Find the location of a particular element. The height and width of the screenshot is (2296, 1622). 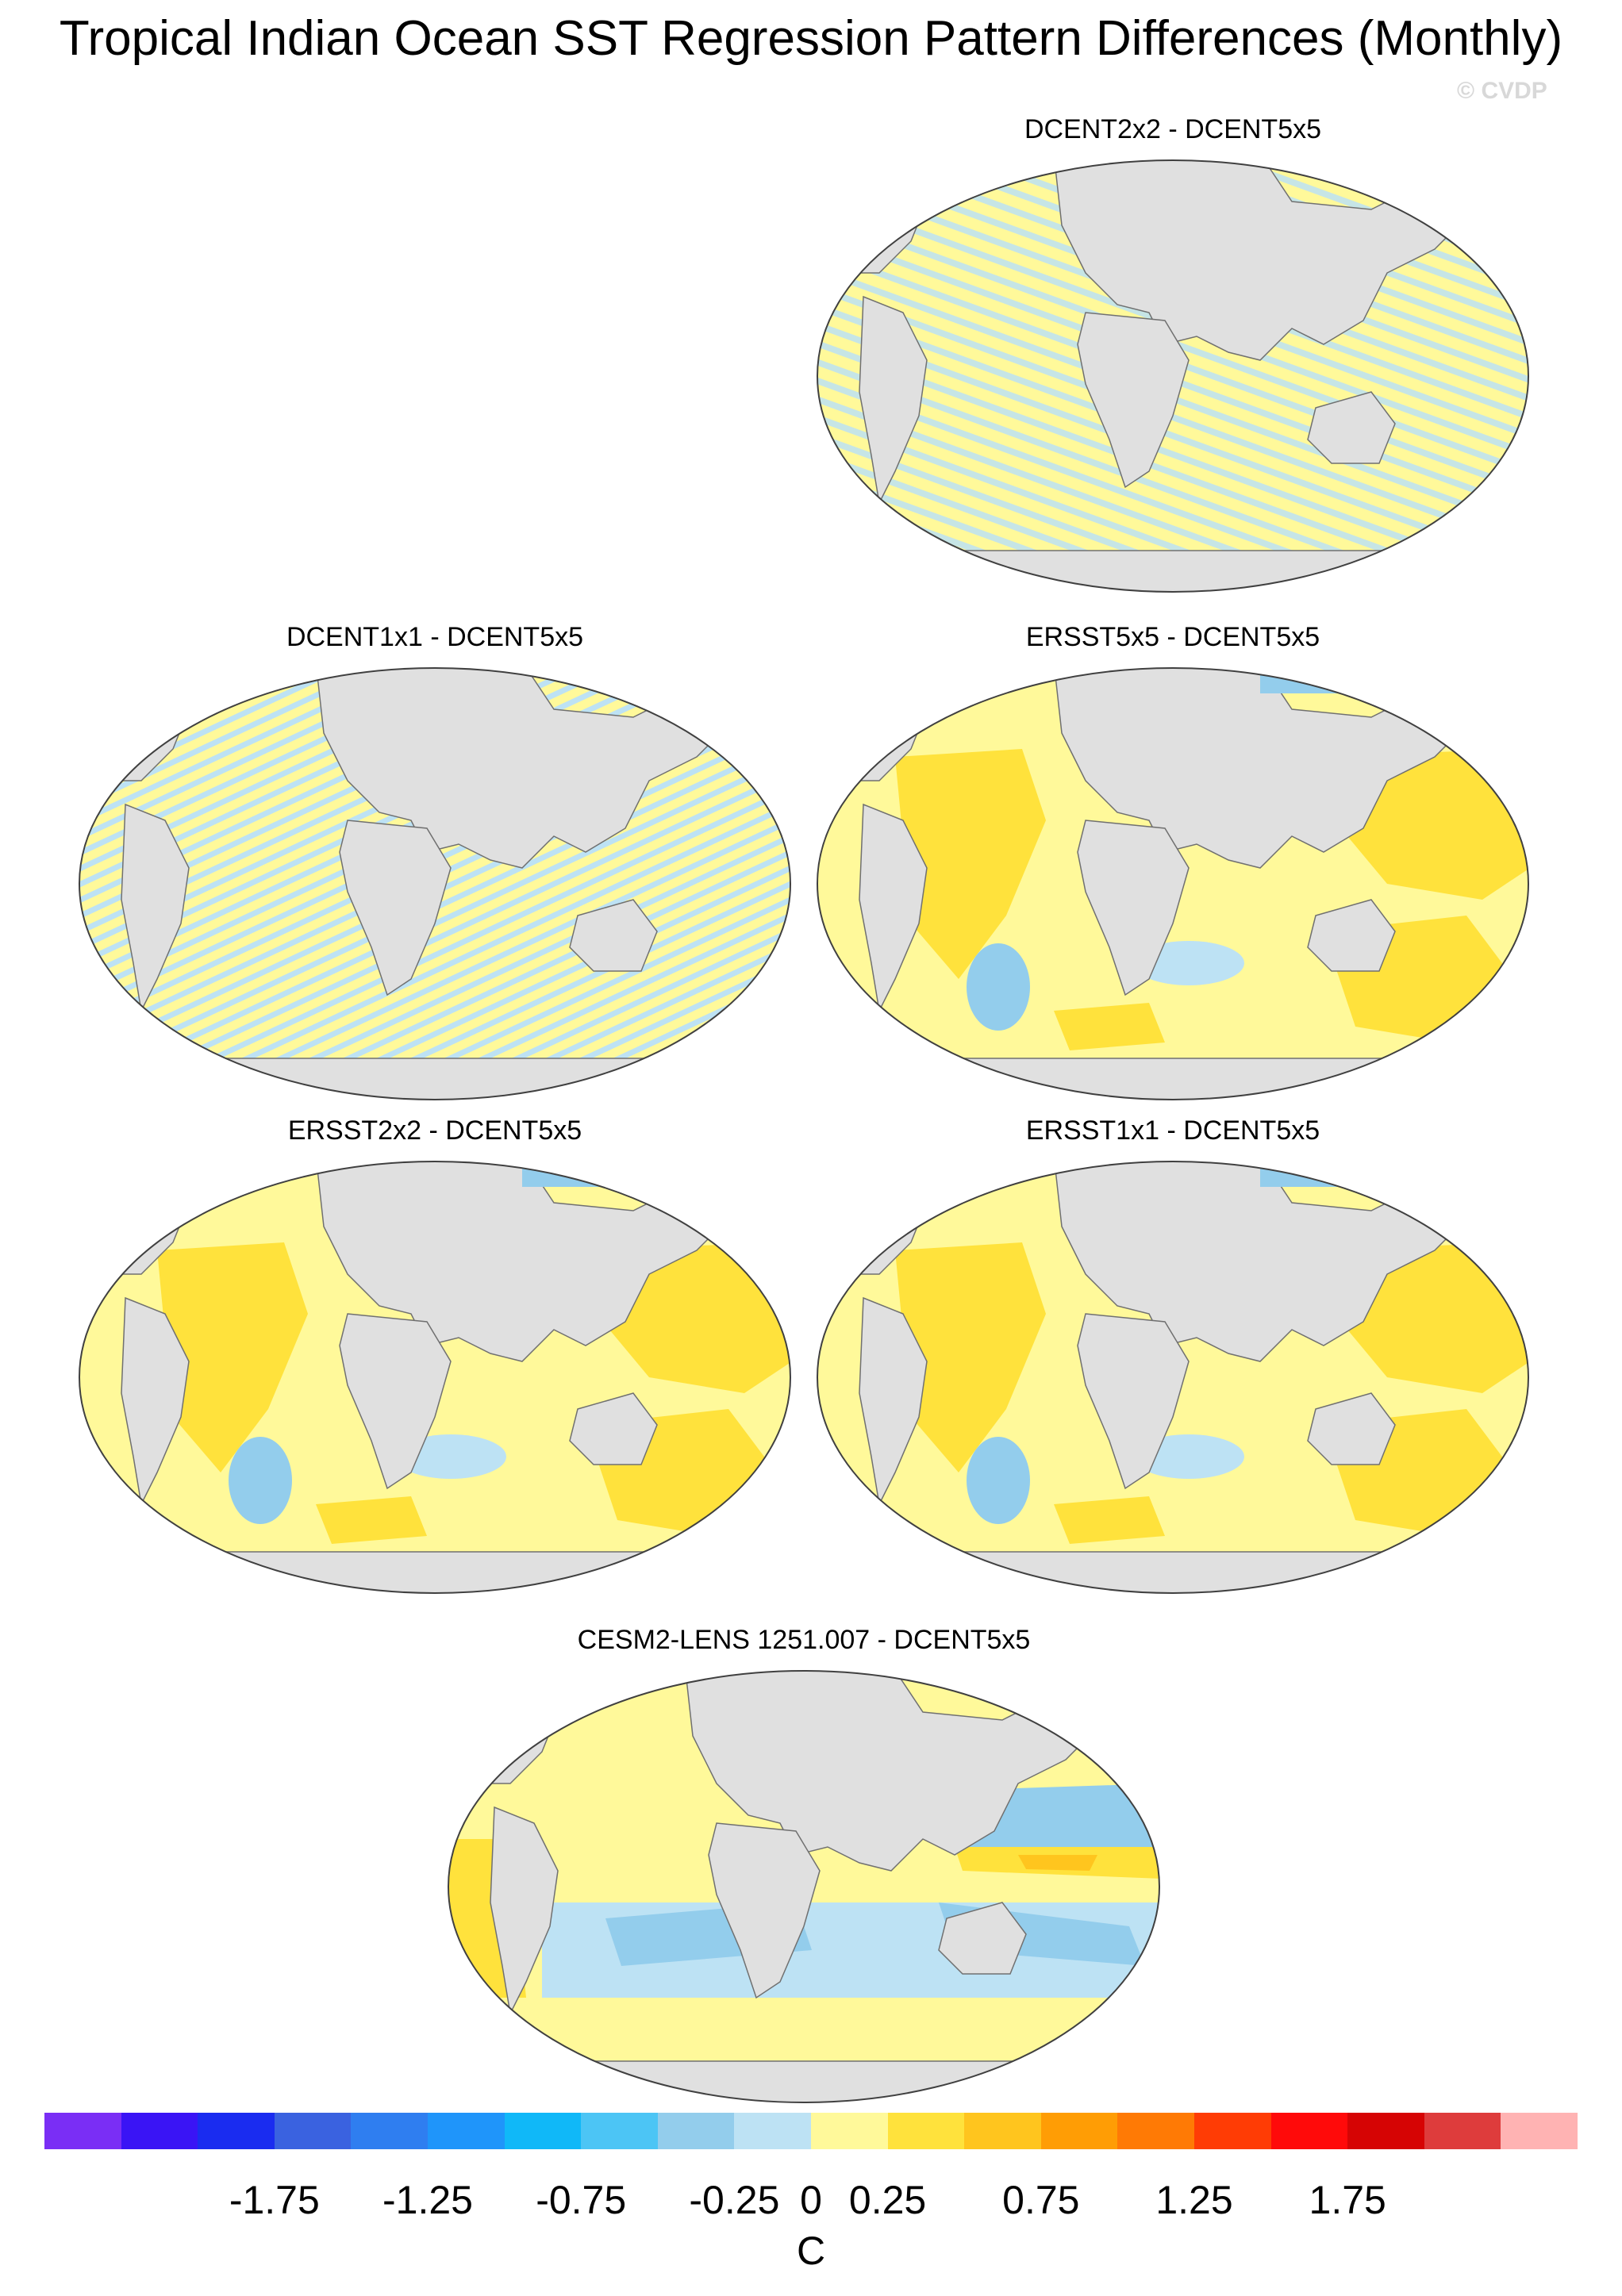

map-panel-ersst2x2: ERSST2x2 - DCENT5x5 is located at coordinates (435, 1363).